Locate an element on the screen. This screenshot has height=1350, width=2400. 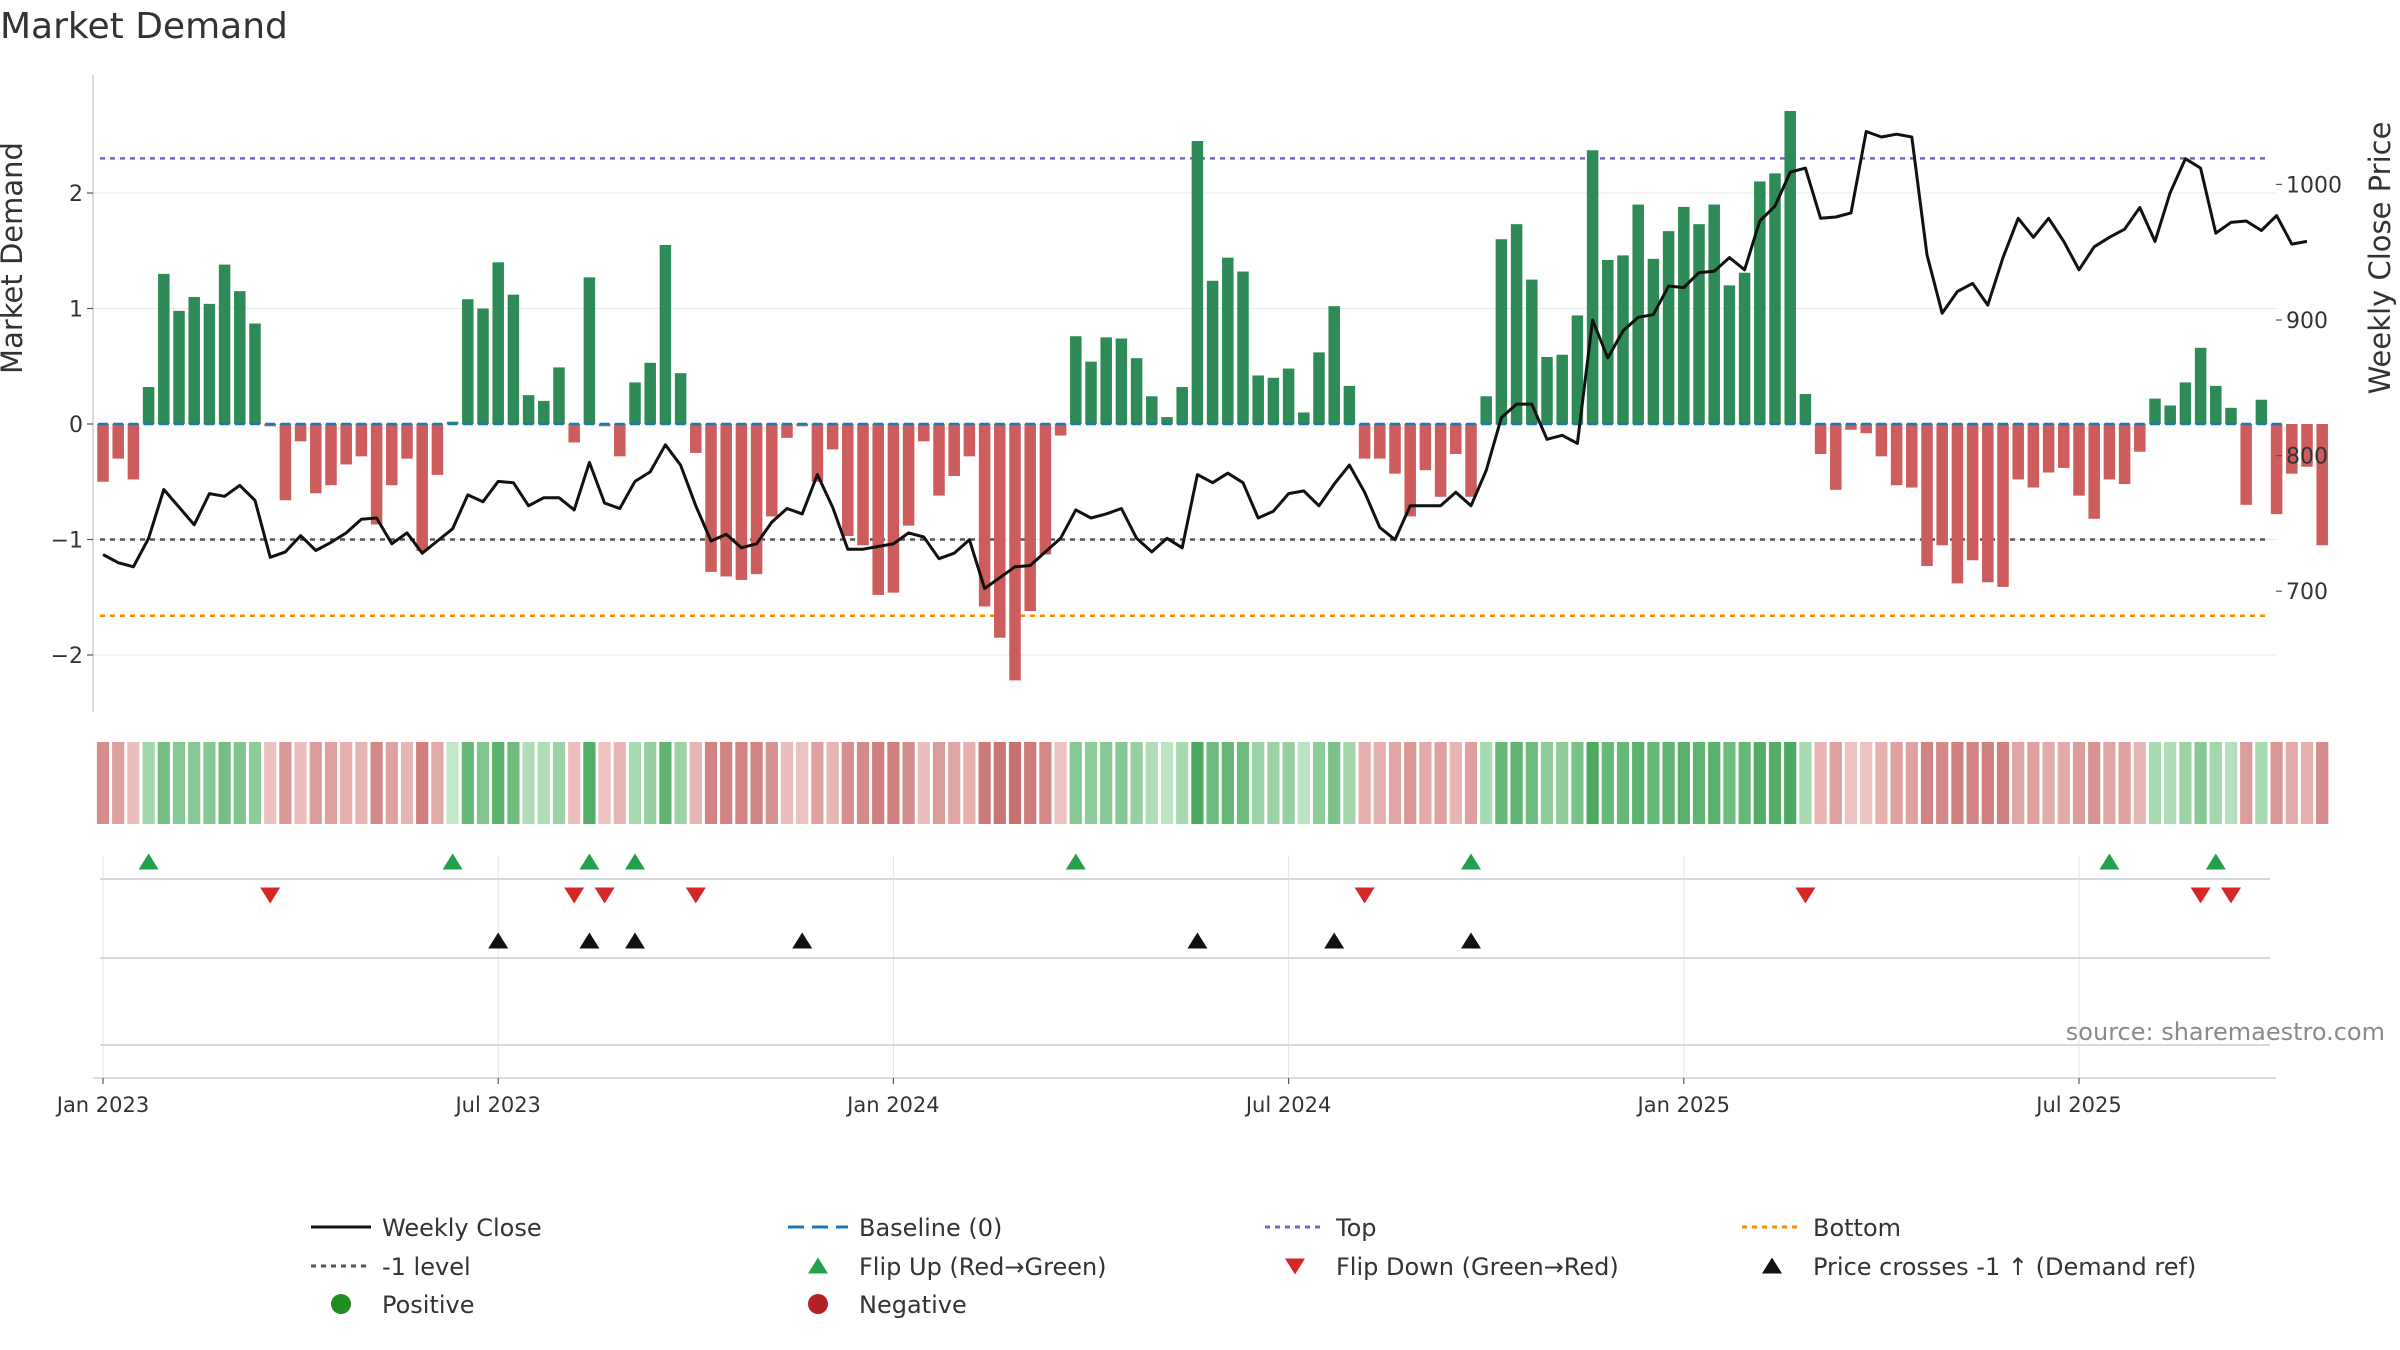
legend-label: Bottom is located at coordinates (1857, 1228).